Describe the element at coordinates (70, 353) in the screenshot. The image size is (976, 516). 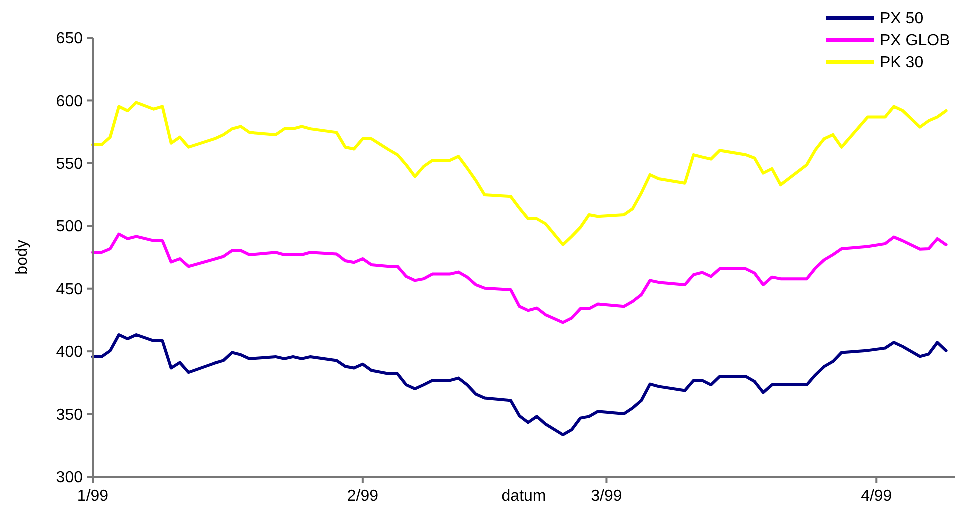
I see `y-tick-label: 400` at that location.